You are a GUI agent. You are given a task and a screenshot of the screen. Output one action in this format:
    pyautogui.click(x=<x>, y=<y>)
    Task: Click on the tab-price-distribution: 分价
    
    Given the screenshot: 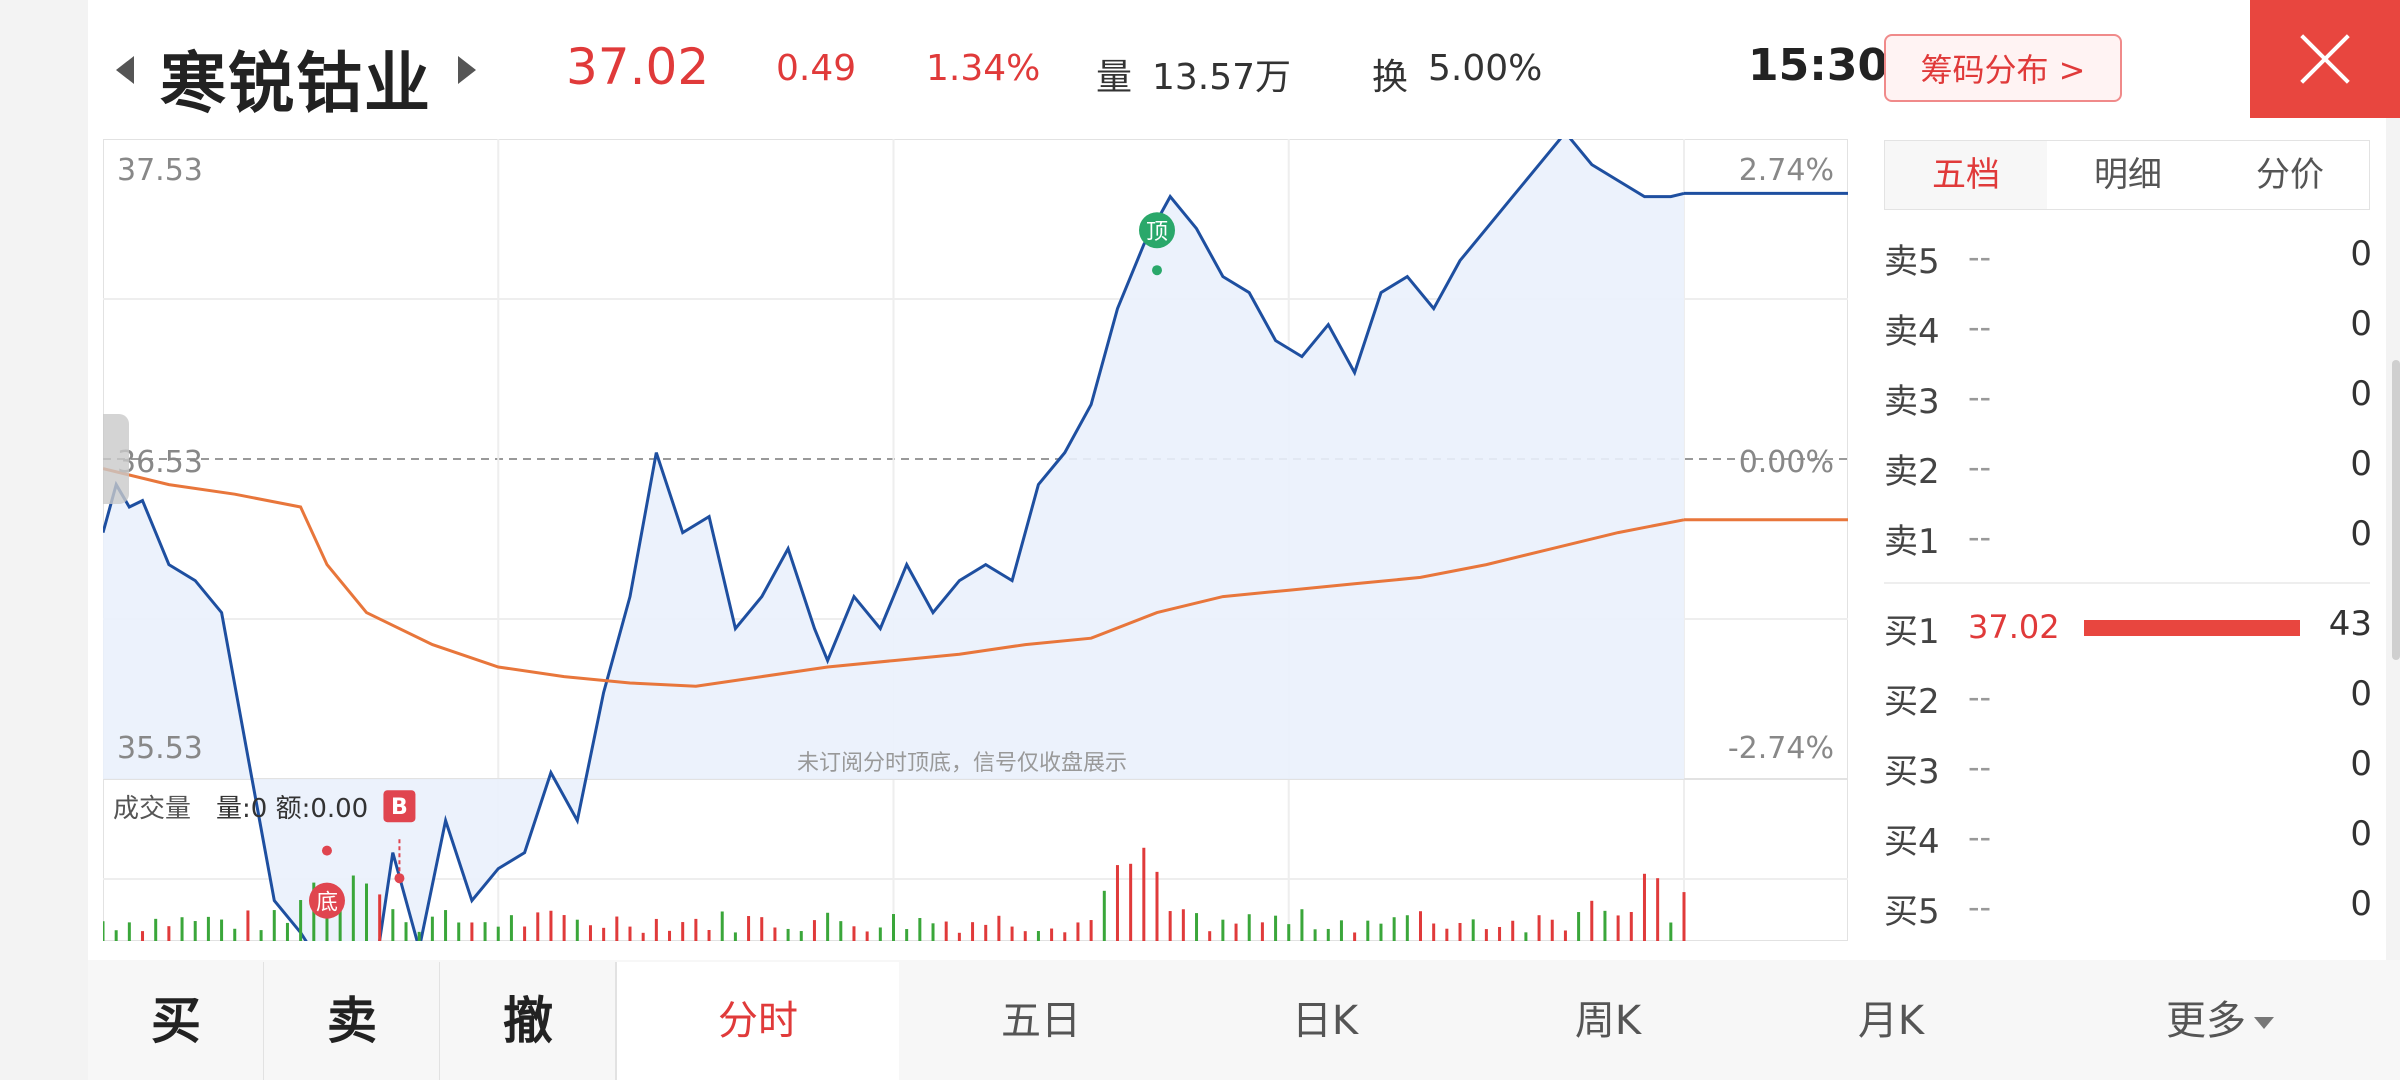 What is the action you would take?
    pyautogui.click(x=2290, y=175)
    